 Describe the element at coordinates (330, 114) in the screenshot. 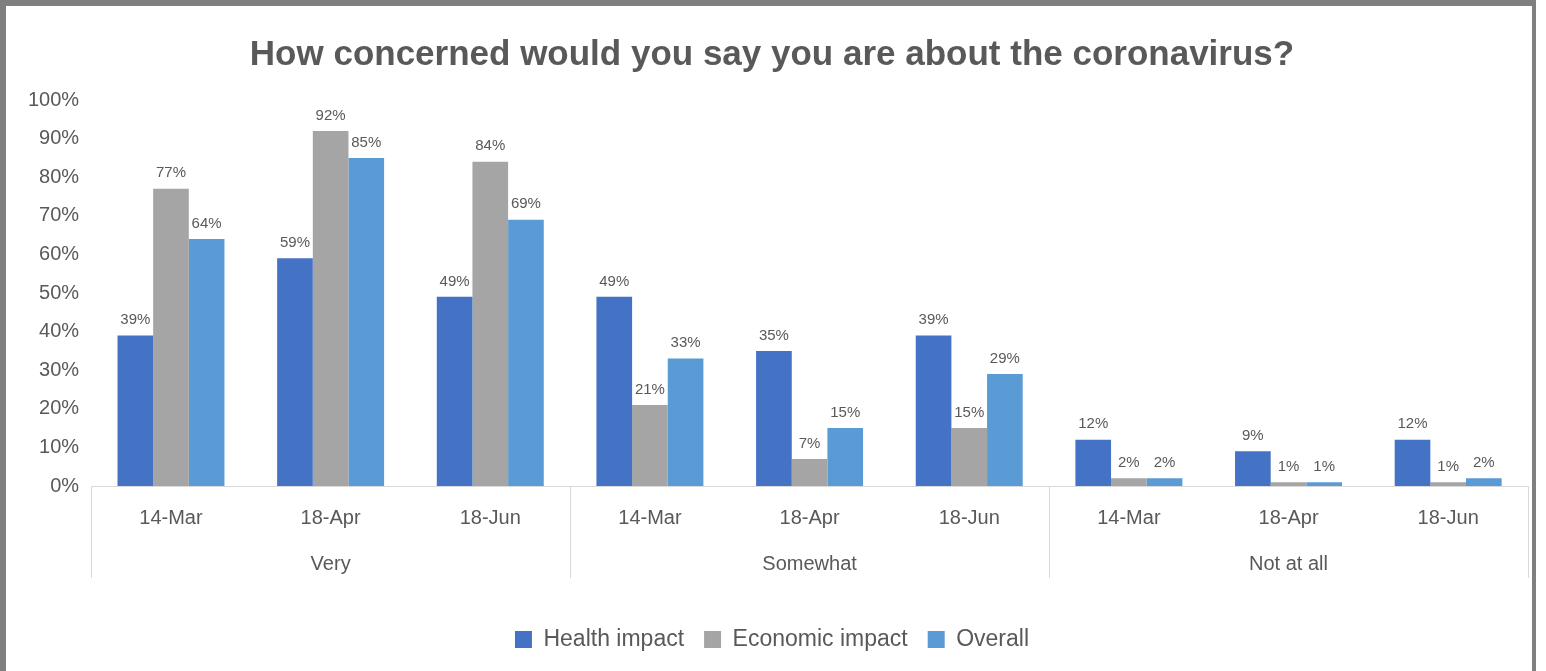

I see `data-label: 92%` at that location.